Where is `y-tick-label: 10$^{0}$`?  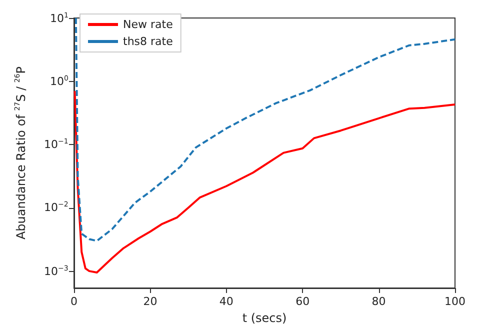 y-tick-label: 10$^{0}$ is located at coordinates (59, 81).